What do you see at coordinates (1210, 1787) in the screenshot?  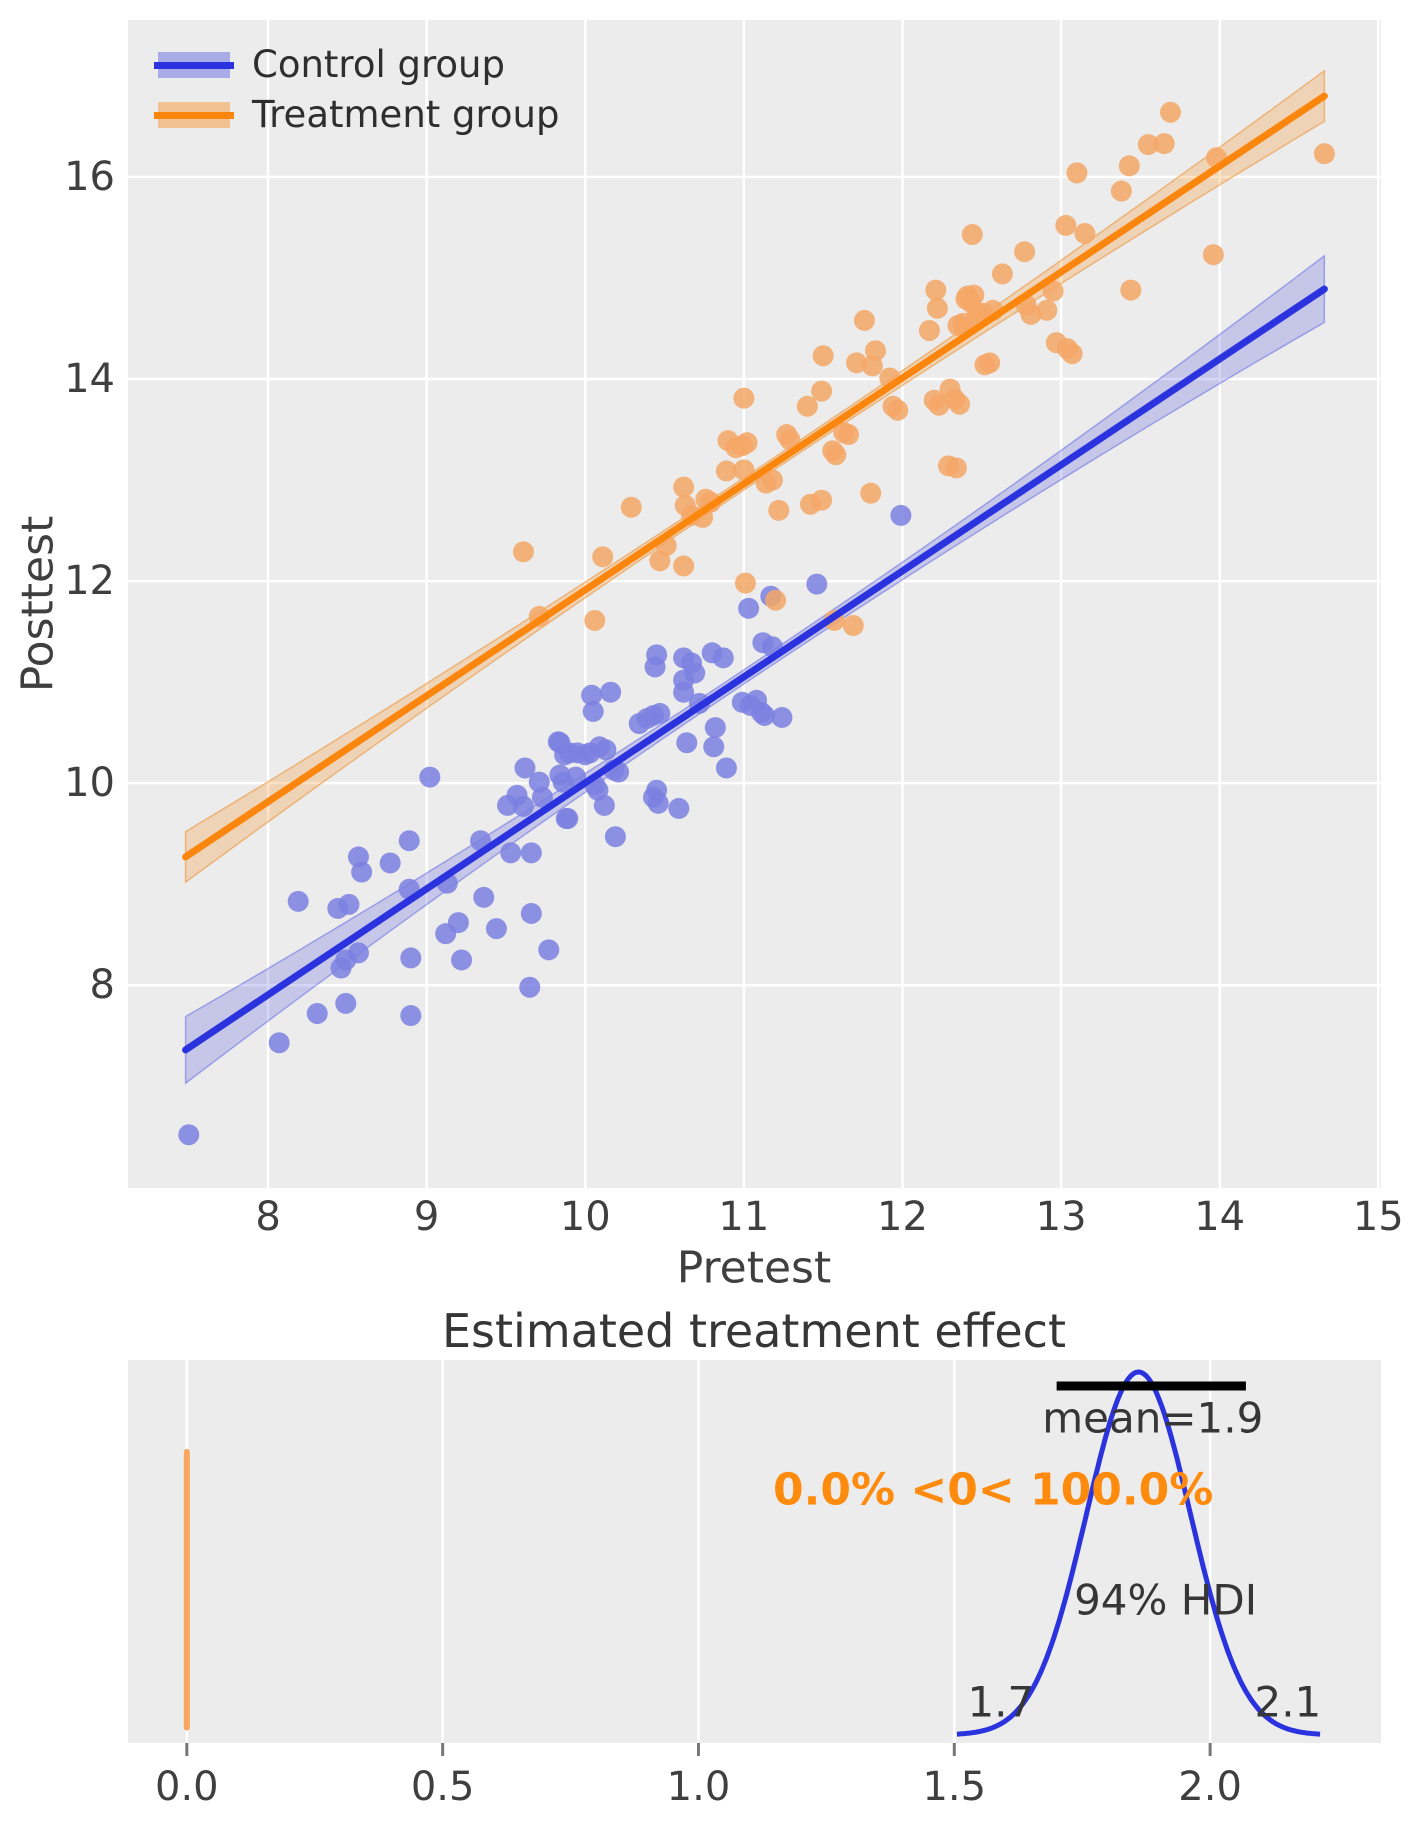 I see `bottom-x-tick-label: 2.0` at bounding box center [1210, 1787].